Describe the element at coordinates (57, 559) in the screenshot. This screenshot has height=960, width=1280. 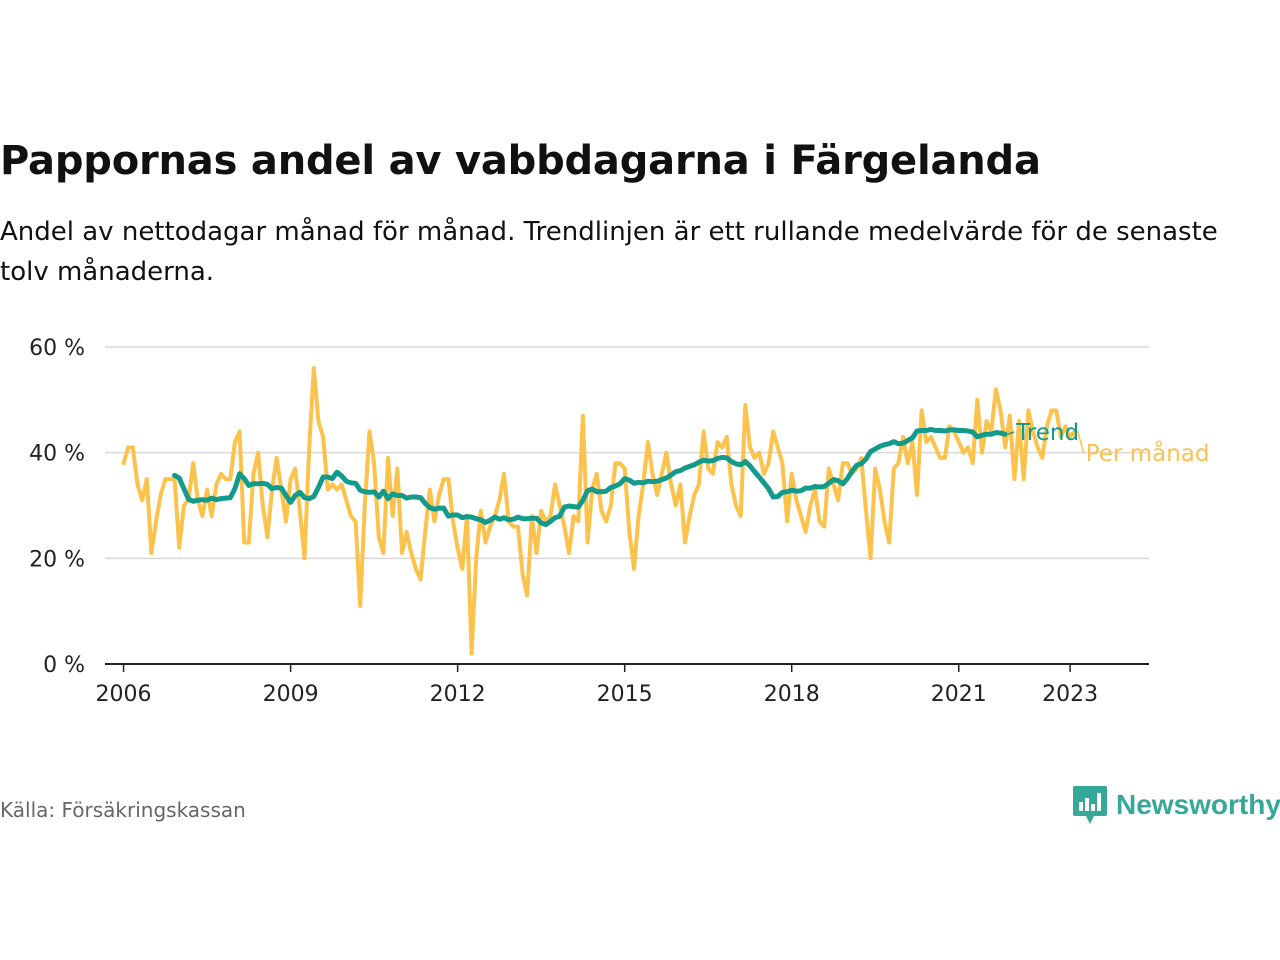
I see `y-tick-label: 20 %` at that location.